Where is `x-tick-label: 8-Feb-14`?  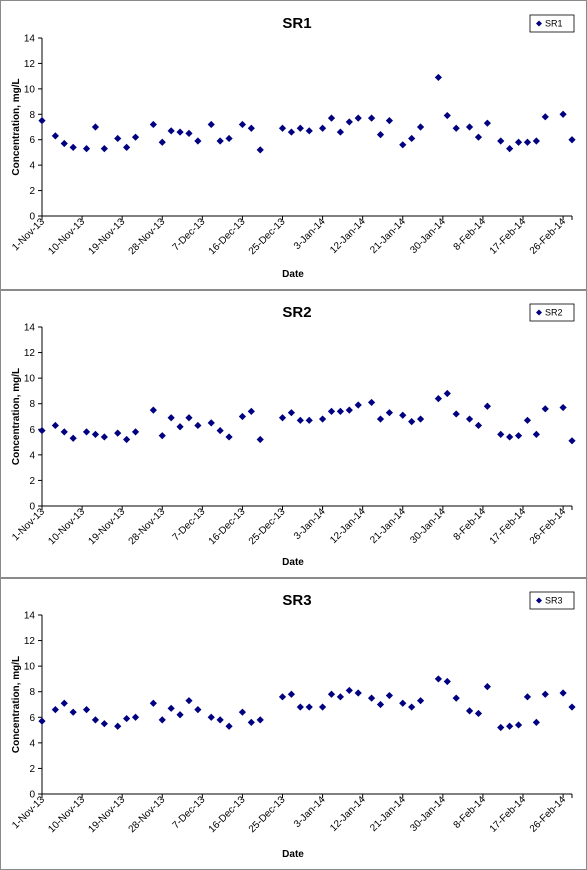
x-tick-label: 8-Feb-14 is located at coordinates (470, 812).